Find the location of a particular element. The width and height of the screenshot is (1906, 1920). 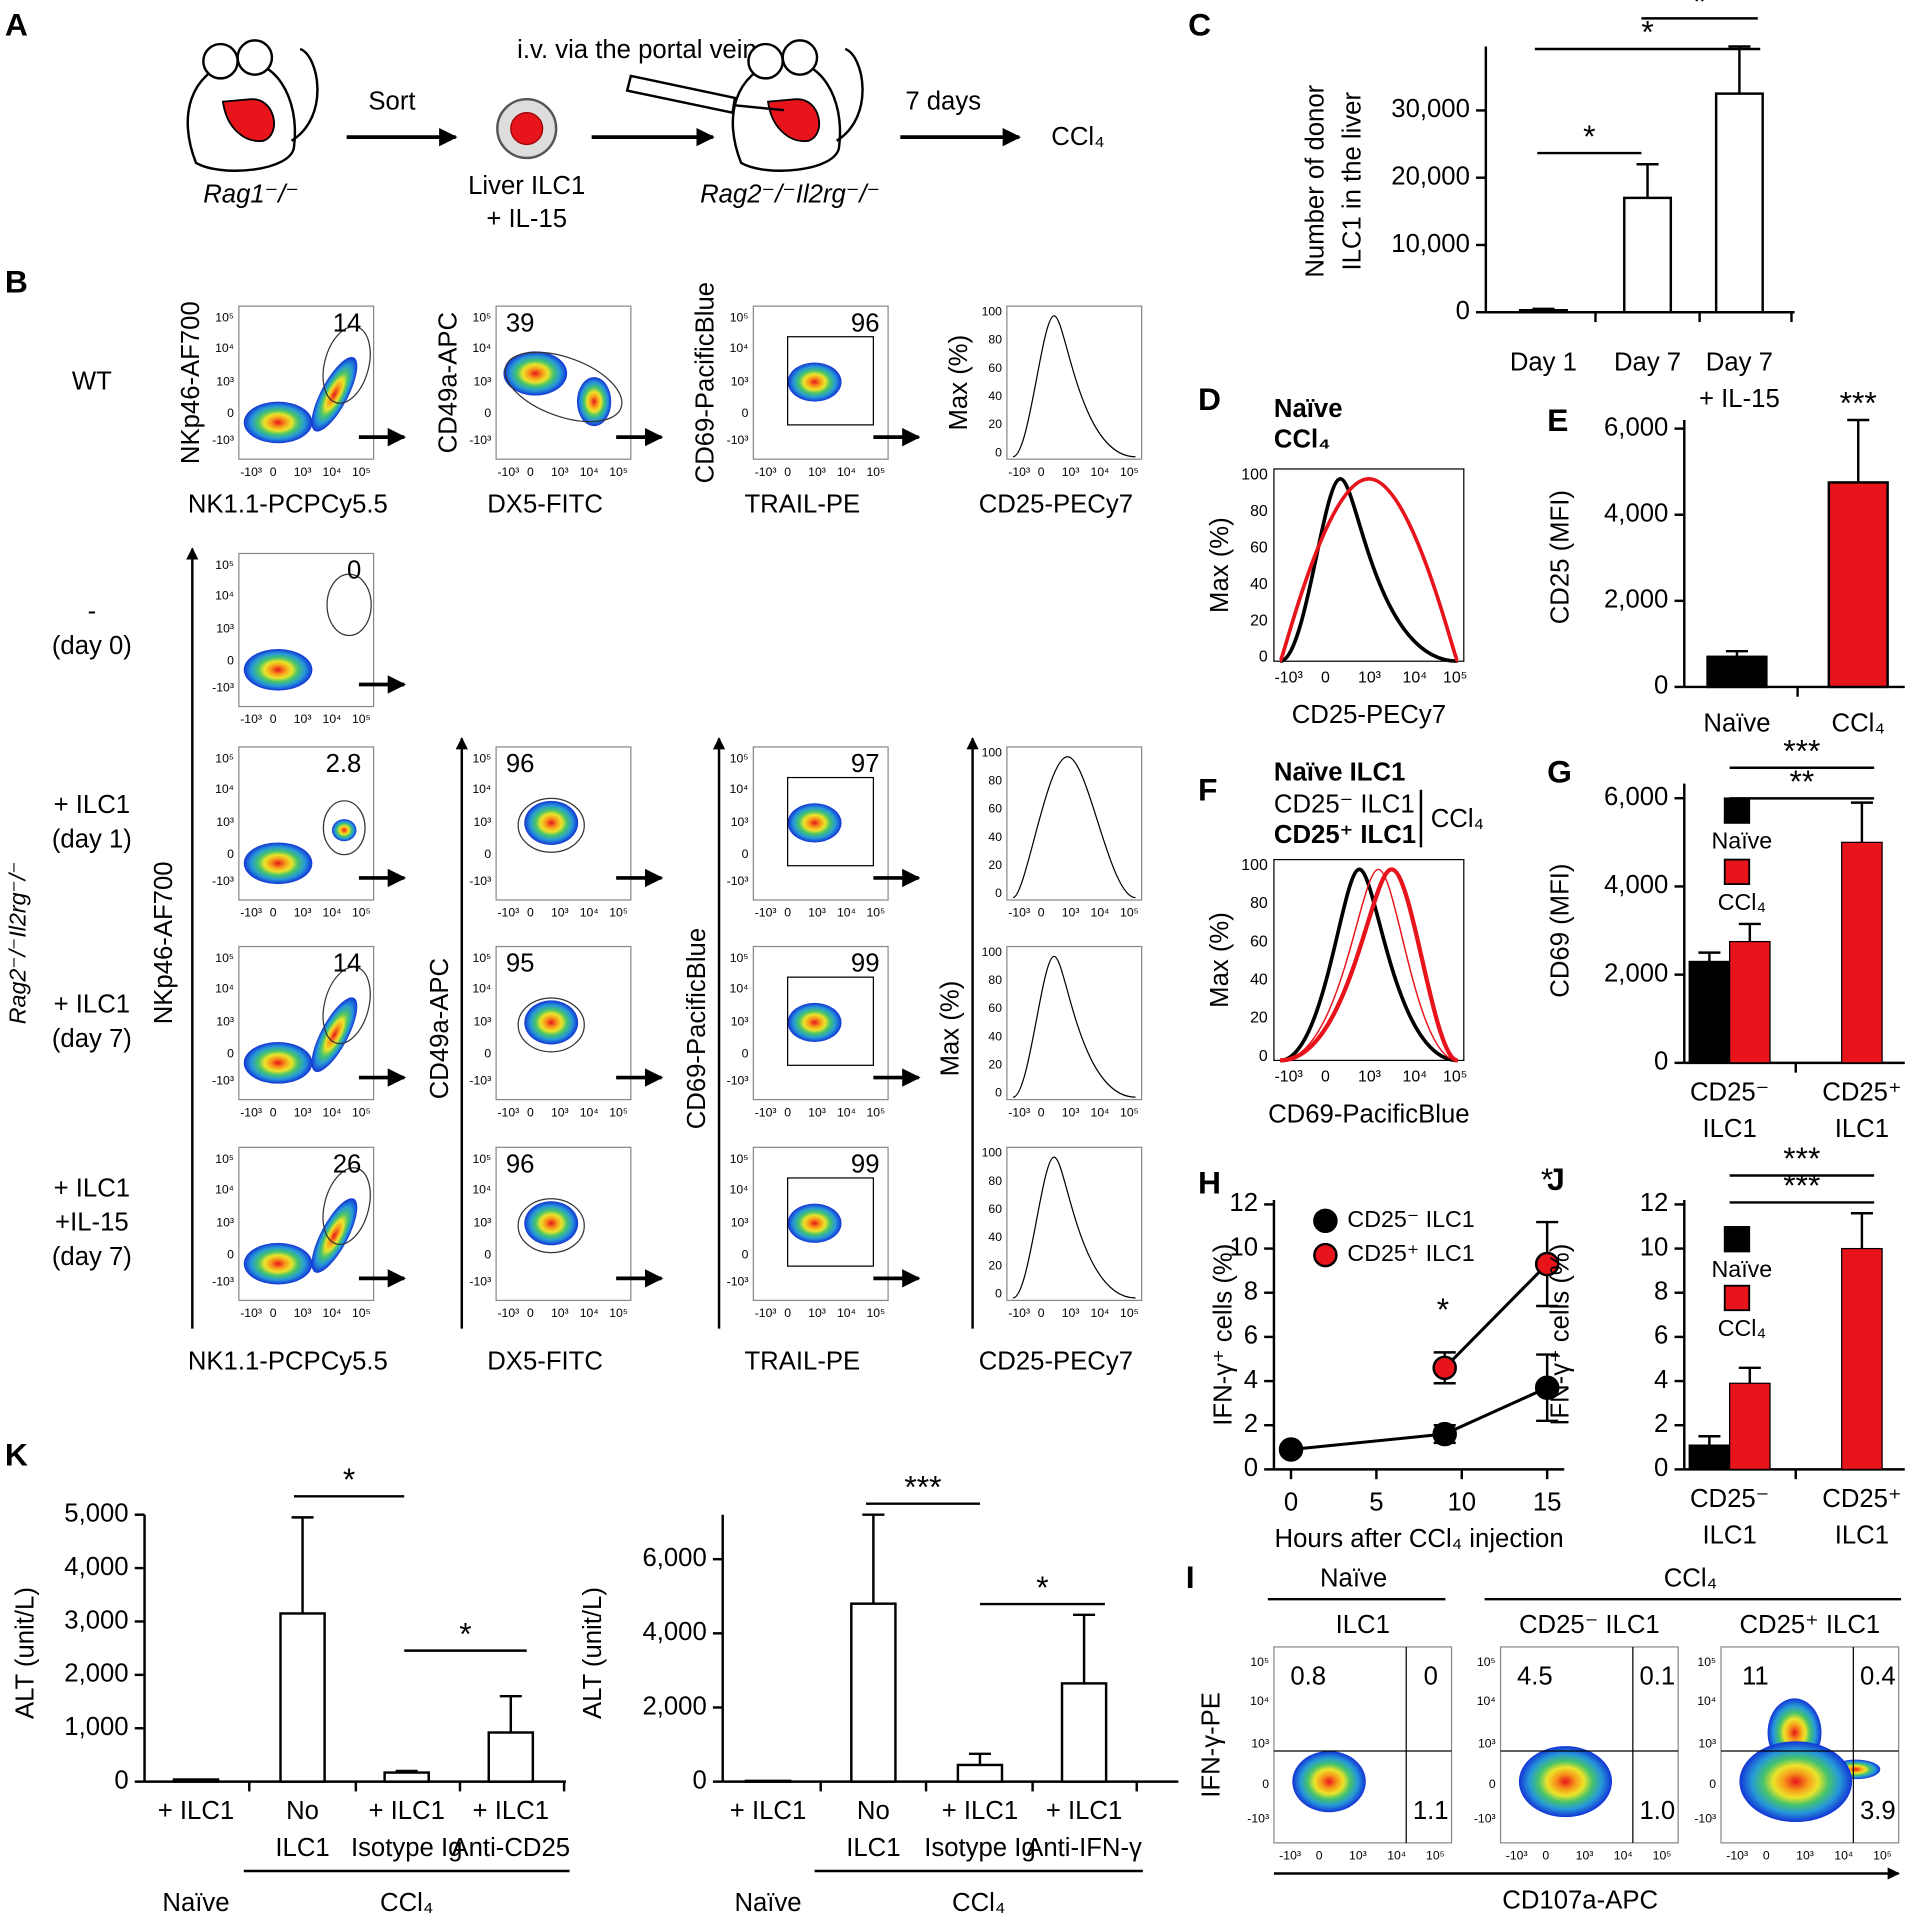

point is located at coordinates (1547, 1387).